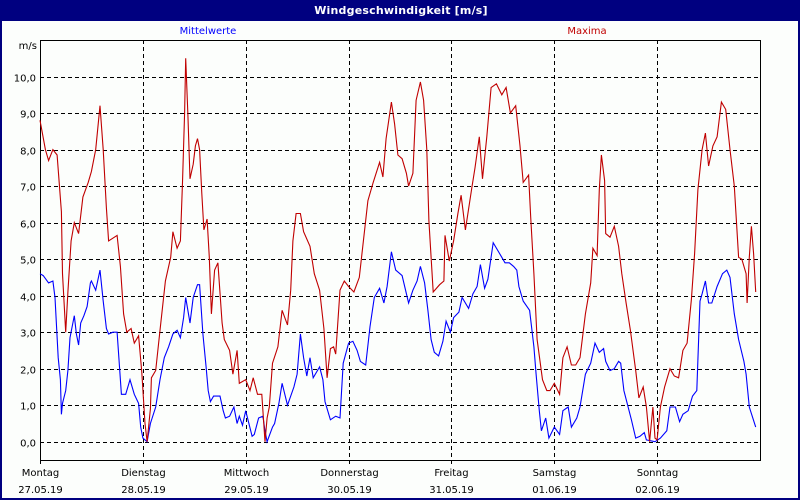 This screenshot has height=500, width=800. I want to click on y-tick-label: 0,0, so click(28, 444).